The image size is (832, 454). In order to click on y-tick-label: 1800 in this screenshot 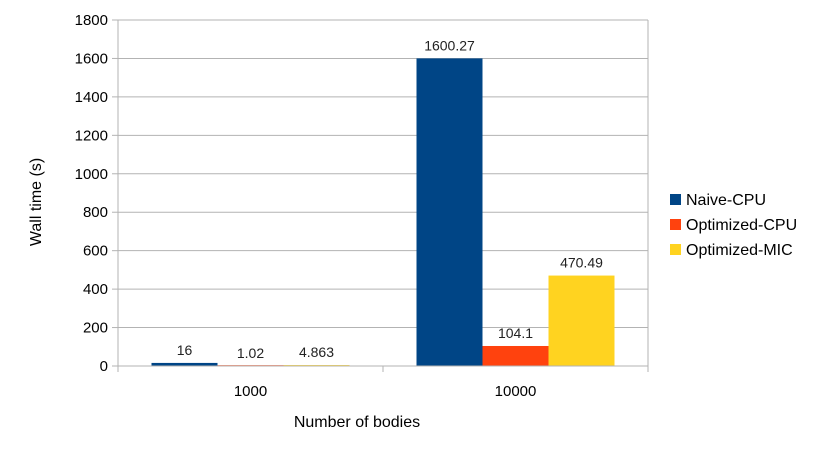, I will do `click(91, 20)`.